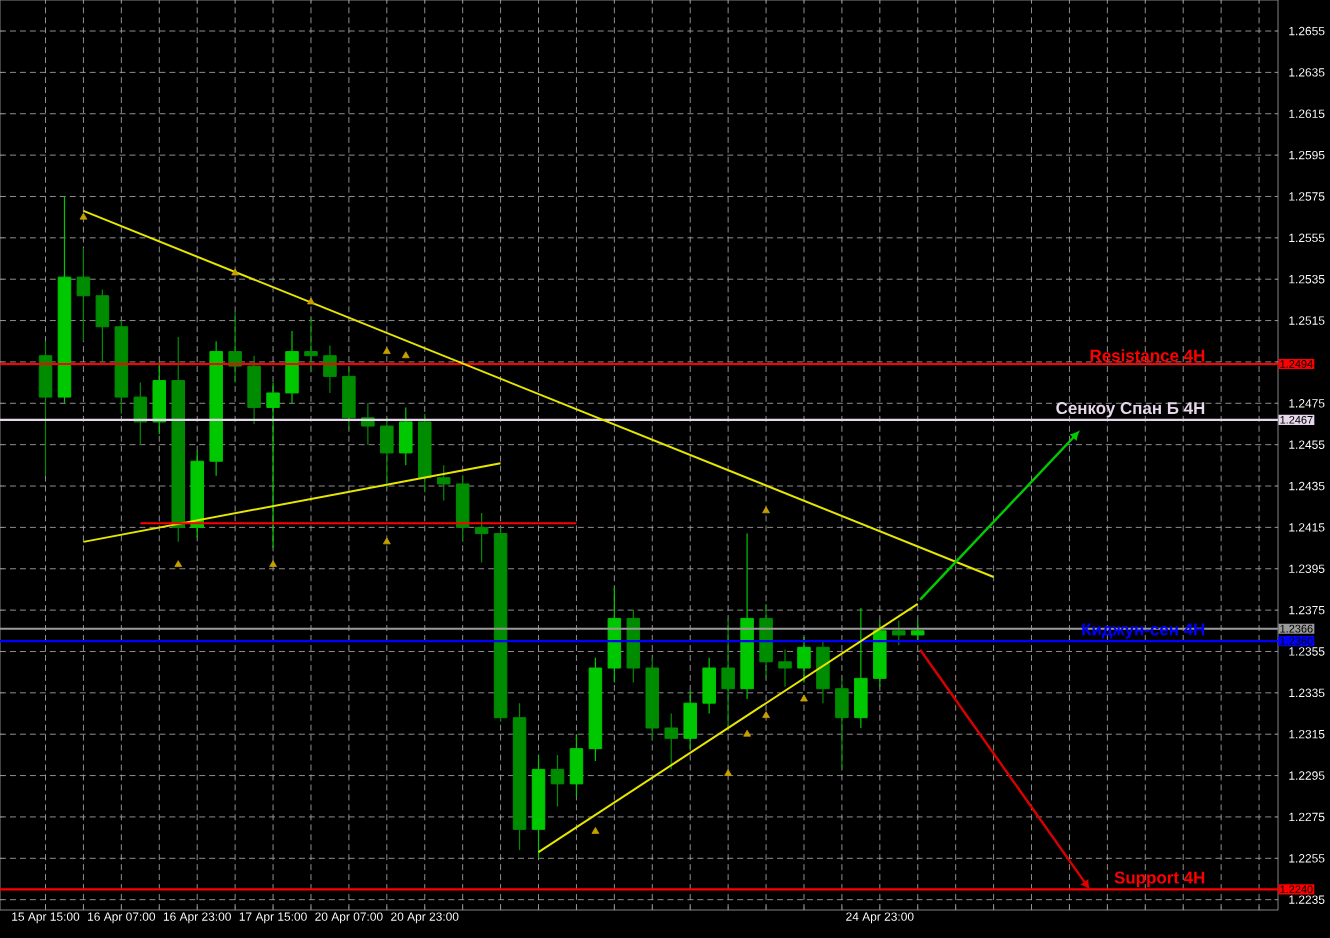 The width and height of the screenshot is (1330, 938). I want to click on ref-line-label: Resistance 4H, so click(1147, 355).